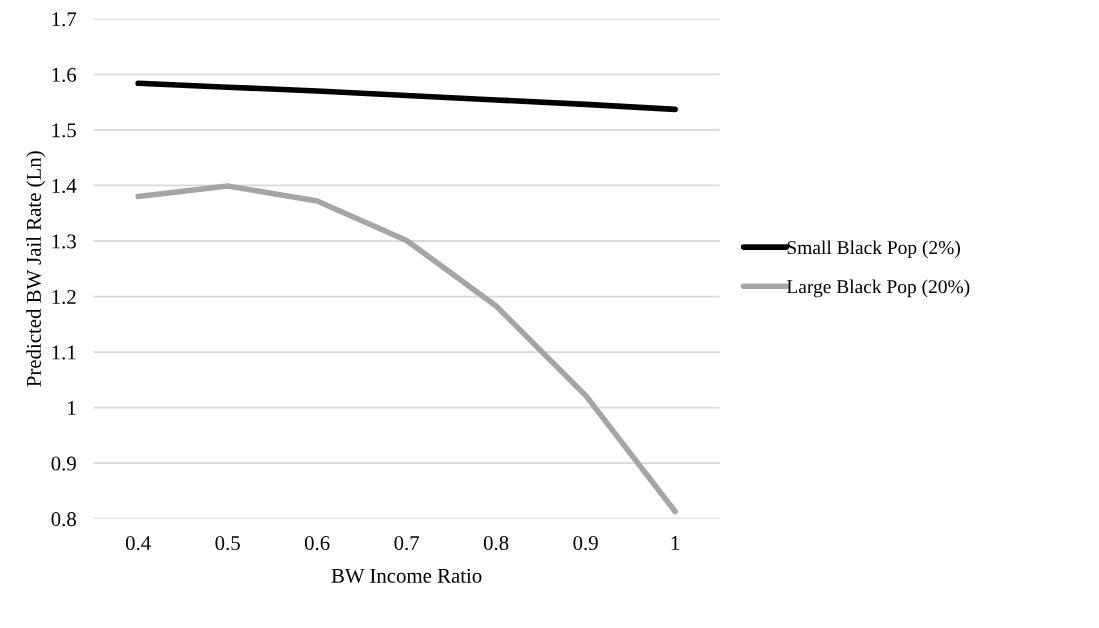  What do you see at coordinates (72, 408) in the screenshot?
I see `y-tick-label: 1` at bounding box center [72, 408].